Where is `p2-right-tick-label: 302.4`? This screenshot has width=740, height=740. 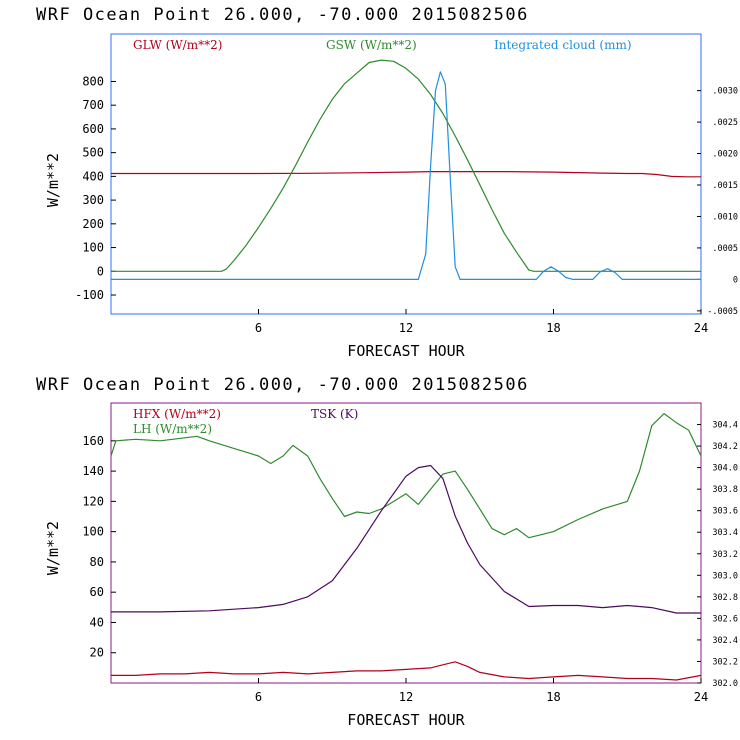
p2-right-tick-label: 302.4 is located at coordinates (725, 641).